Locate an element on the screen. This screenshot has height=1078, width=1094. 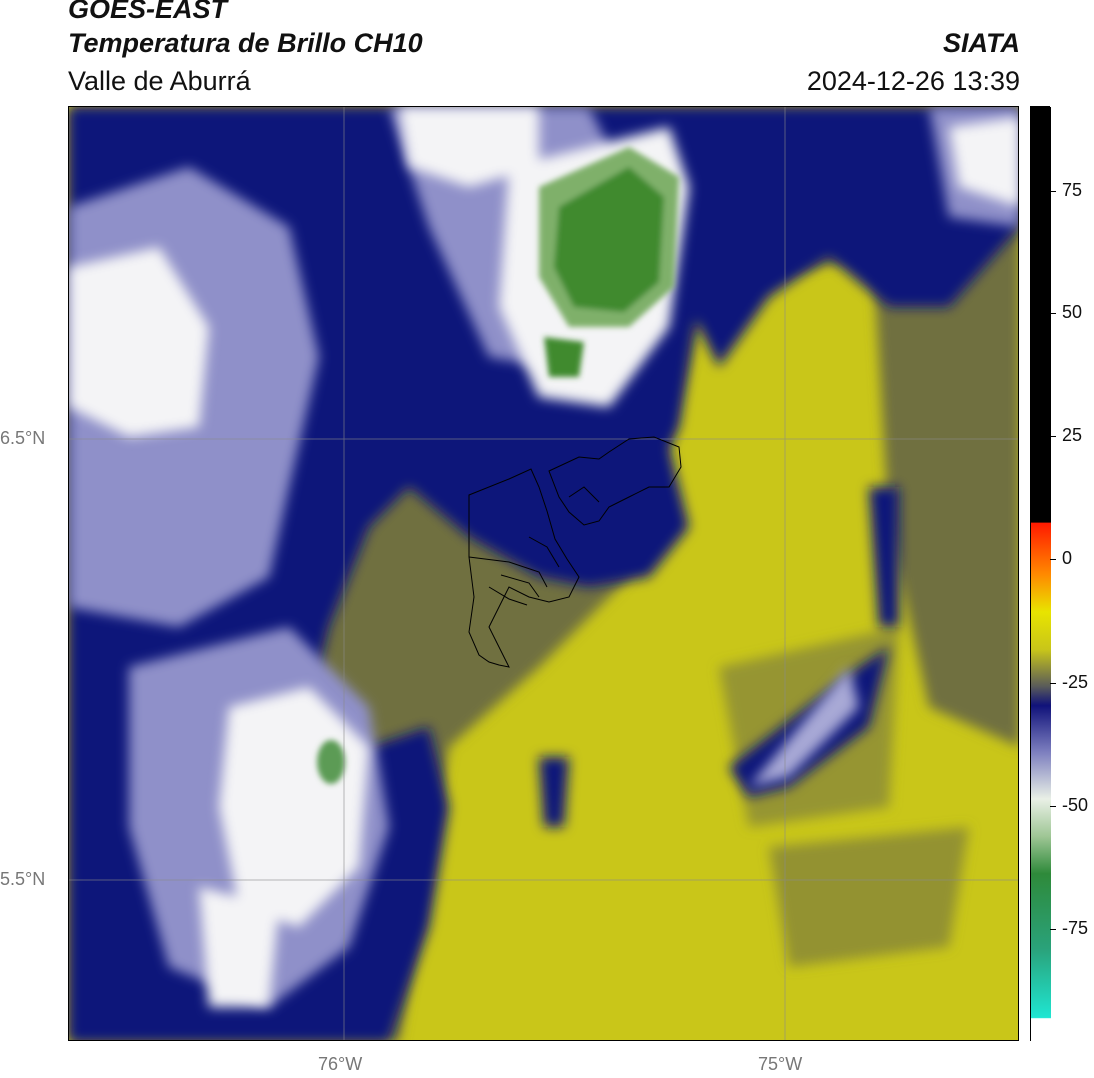
municipality-boundaries is located at coordinates (575, 552).